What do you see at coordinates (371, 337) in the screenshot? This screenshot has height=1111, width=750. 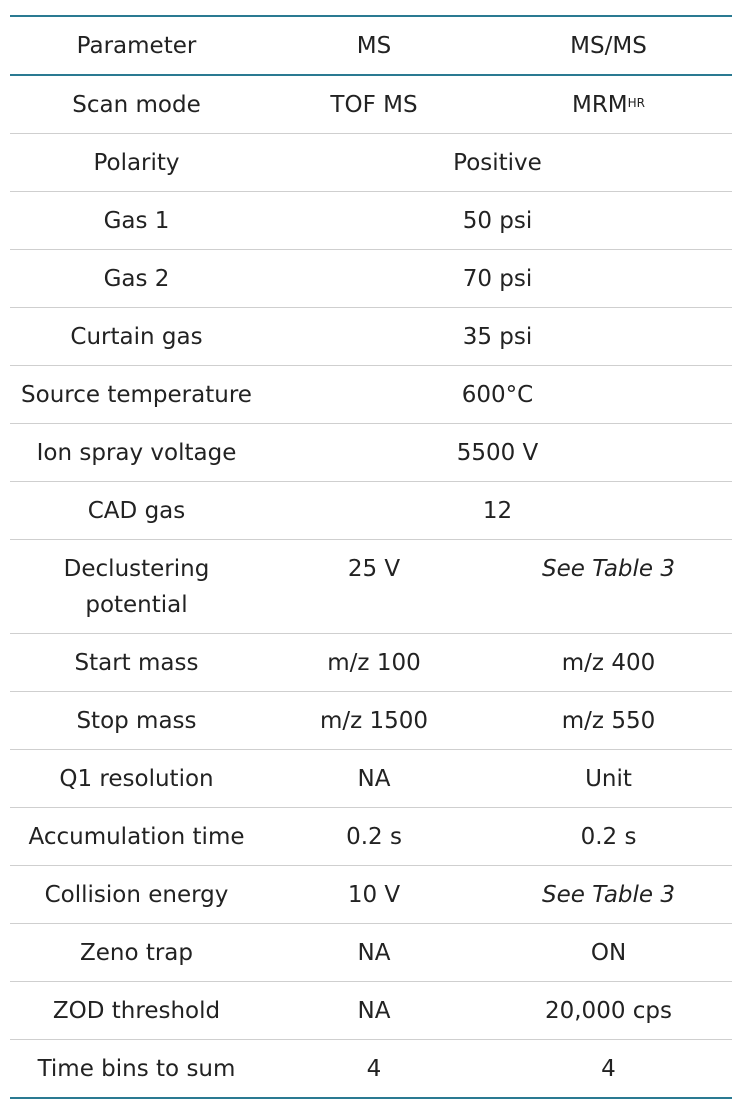 I see `table-row: Curtain gas 35 psi` at bounding box center [371, 337].